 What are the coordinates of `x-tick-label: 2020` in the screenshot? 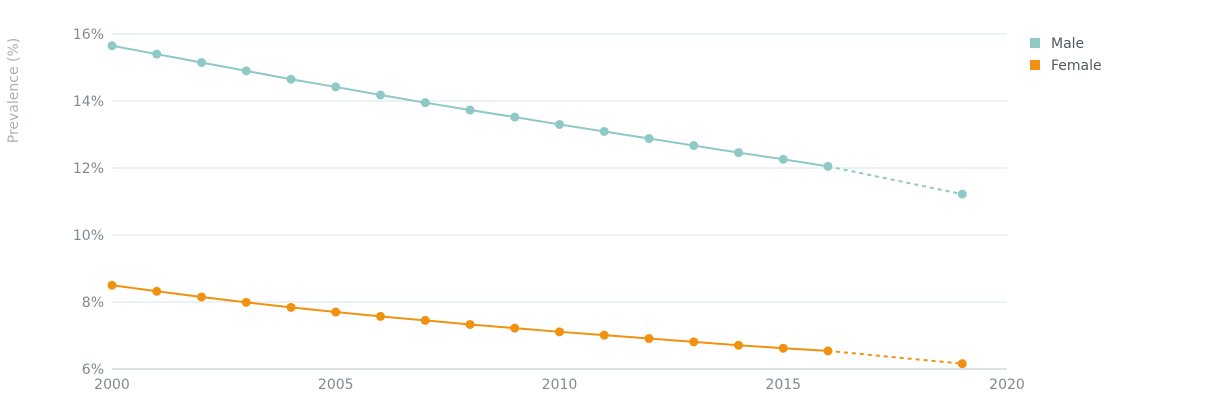 It's located at (1007, 385).